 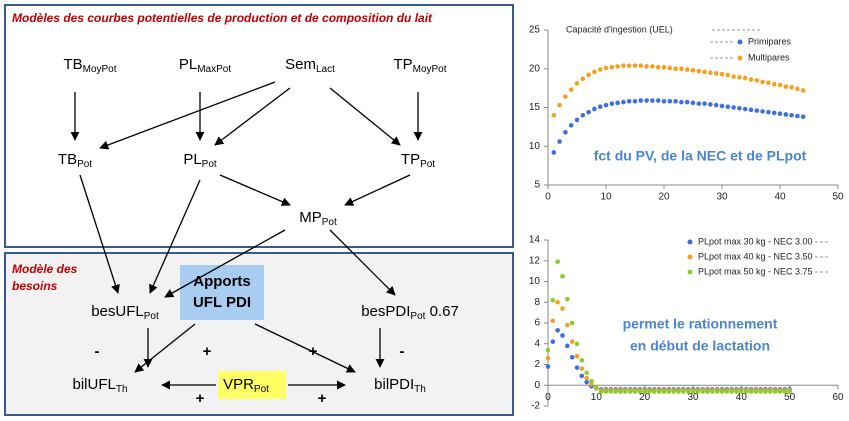 What do you see at coordinates (535, 30) in the screenshot?
I see `y-tick-label: 25` at bounding box center [535, 30].